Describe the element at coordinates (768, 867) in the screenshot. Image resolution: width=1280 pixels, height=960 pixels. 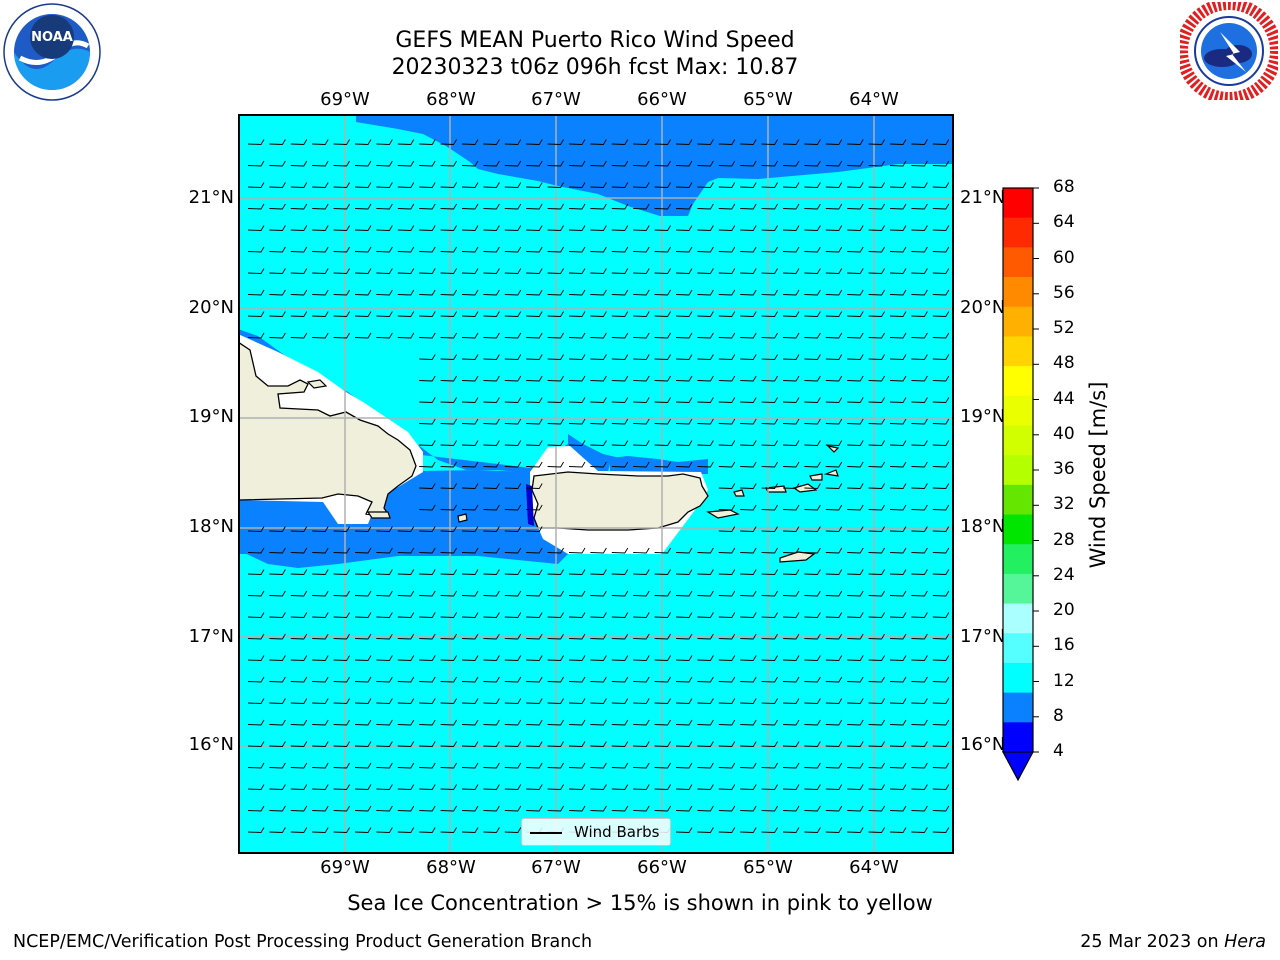
I see `lon-label-bottom: 65°W` at that location.